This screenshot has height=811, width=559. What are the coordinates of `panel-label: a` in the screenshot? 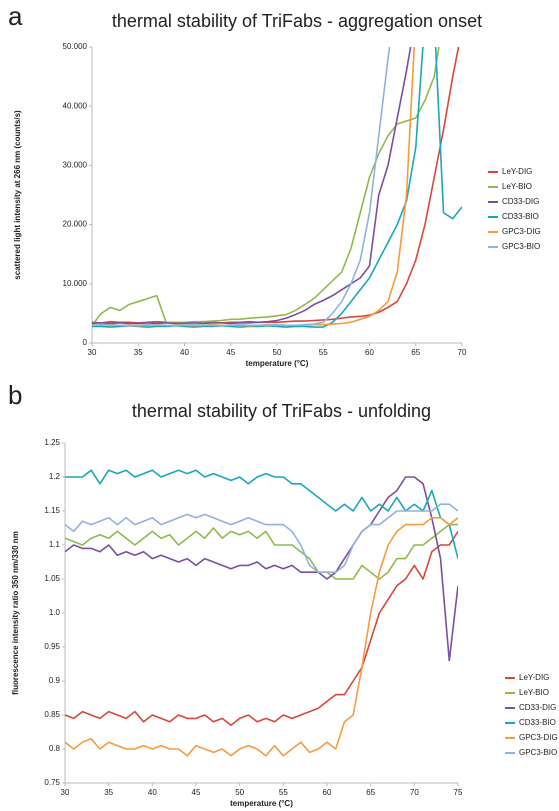 It's located at (15, 16).